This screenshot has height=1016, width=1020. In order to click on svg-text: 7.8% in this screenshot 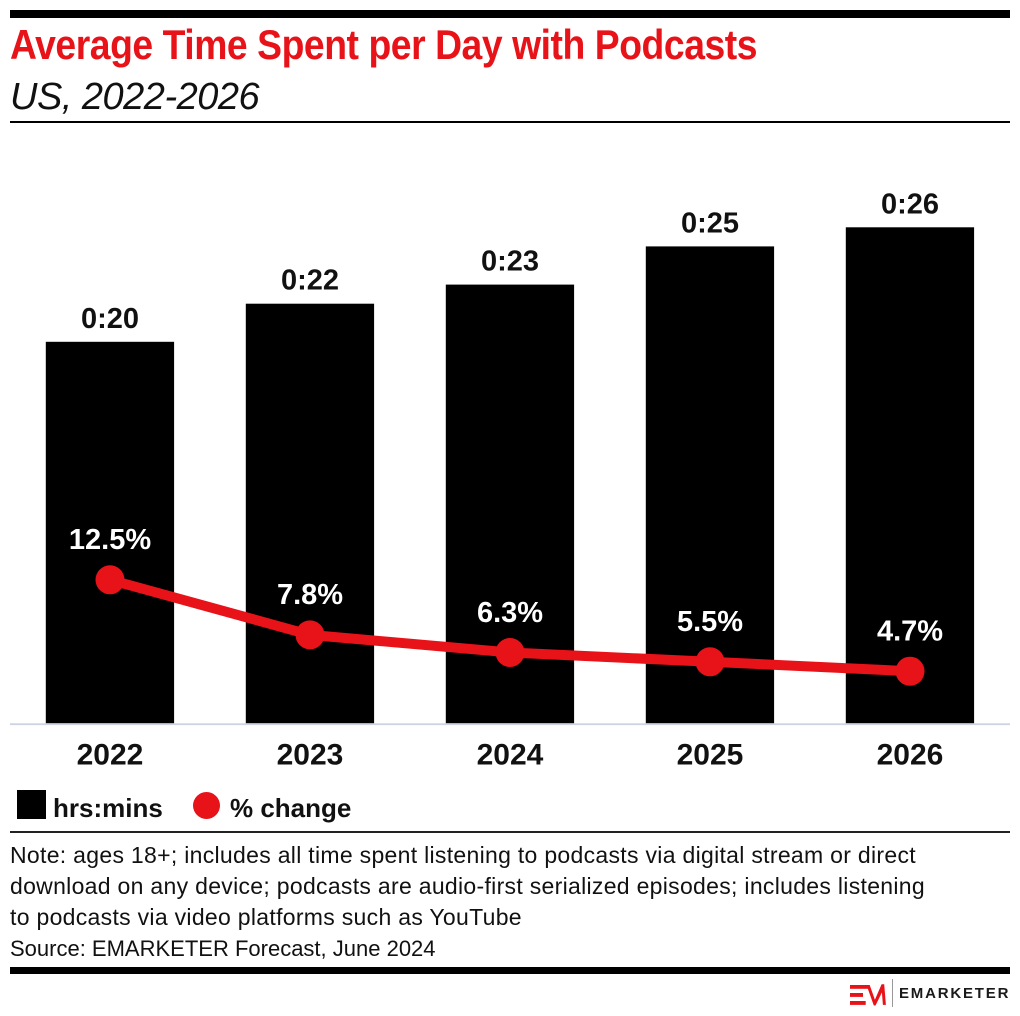, I will do `click(310, 595)`.